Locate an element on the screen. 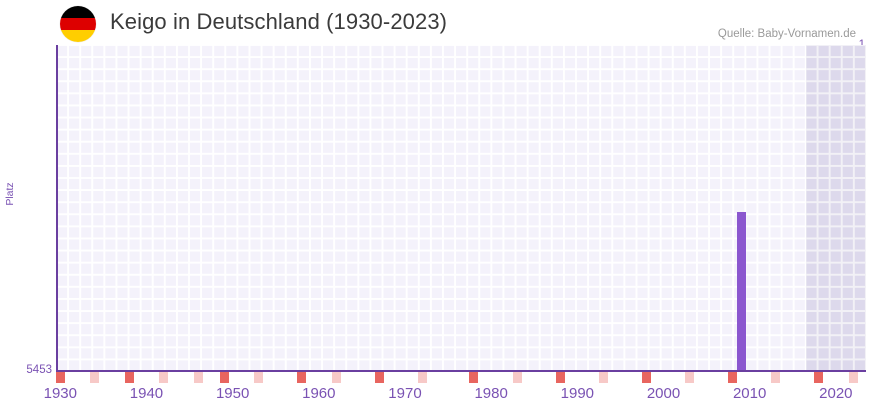  flag-band-black is located at coordinates (78, 12).